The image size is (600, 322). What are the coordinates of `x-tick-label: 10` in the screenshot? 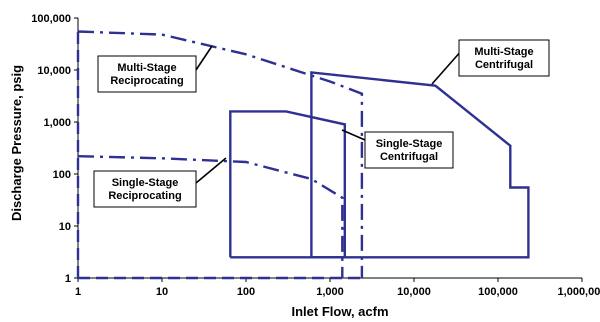 It's located at (162, 292).